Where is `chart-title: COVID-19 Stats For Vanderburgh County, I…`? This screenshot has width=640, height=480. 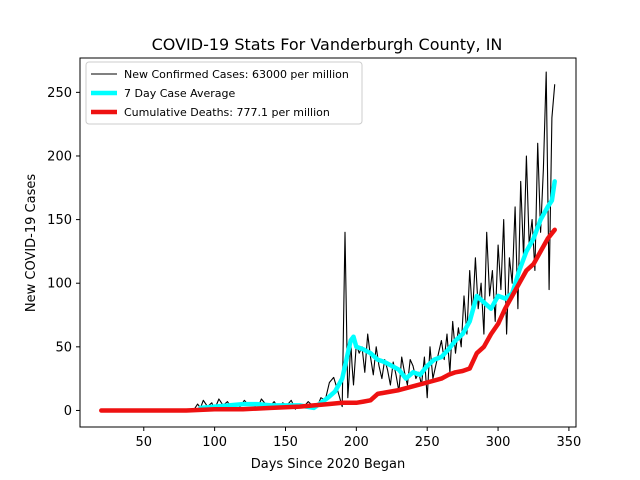 chart-title: COVID-19 Stats For Vanderburgh County, I… is located at coordinates (327, 44).